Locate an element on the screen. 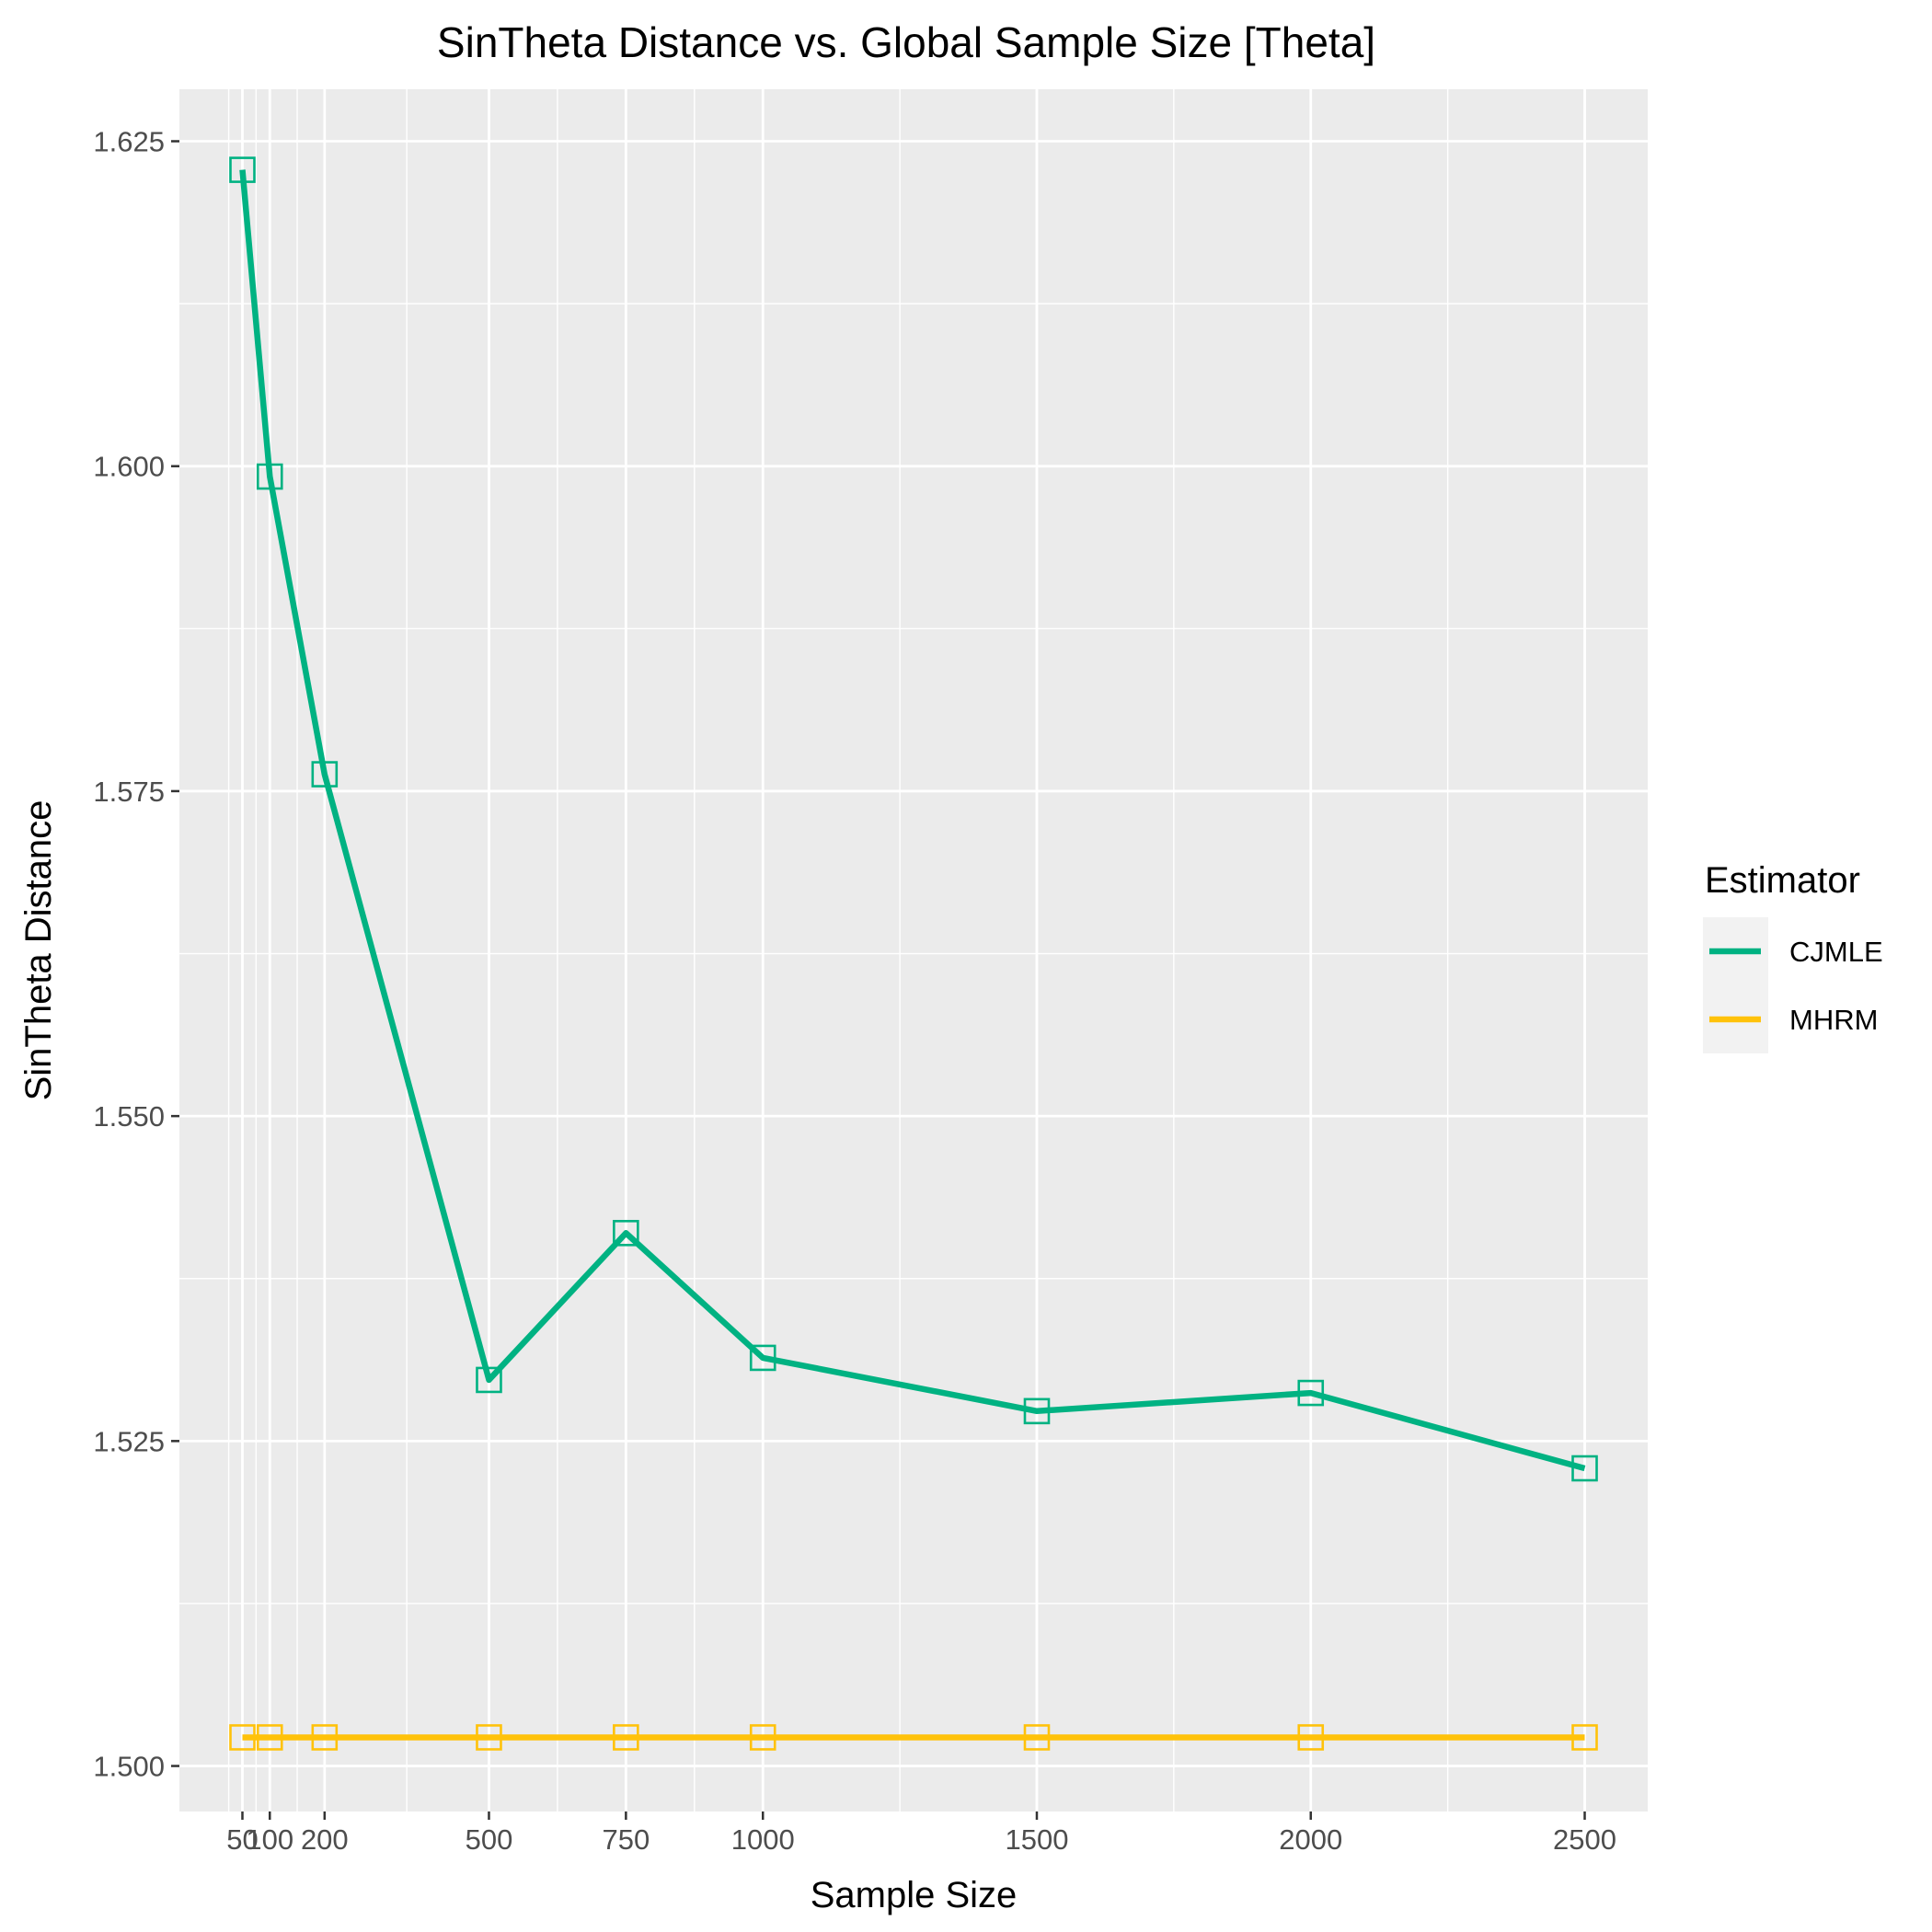  legend-label-mhrm: MHRM is located at coordinates (1833, 1020).